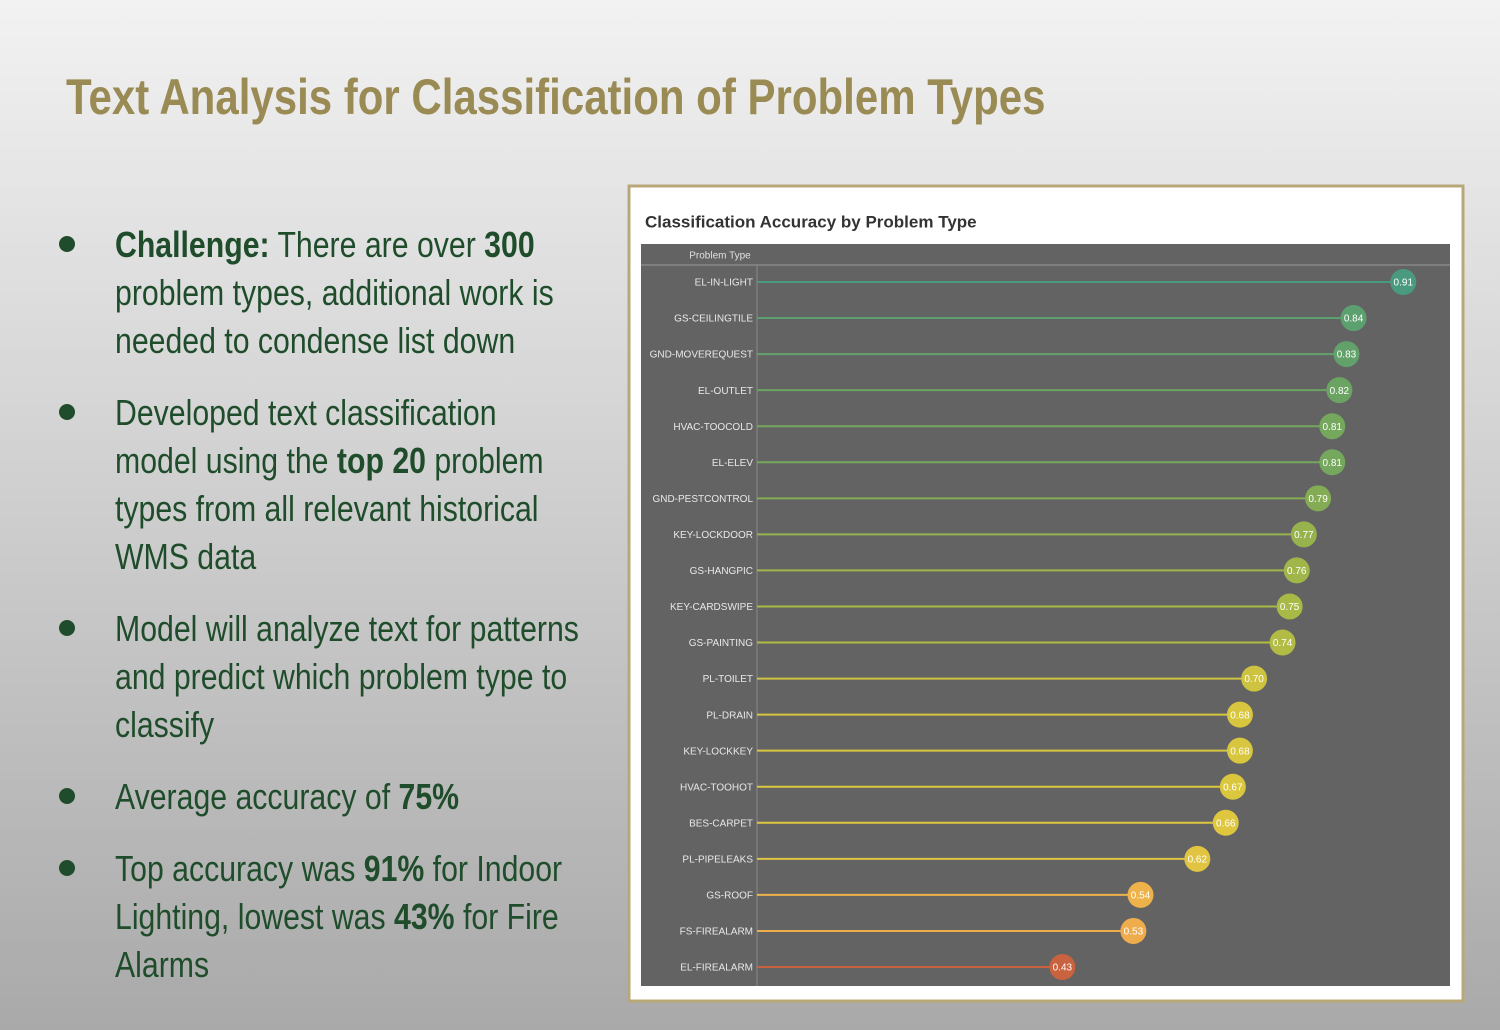  What do you see at coordinates (721, 571) in the screenshot?
I see `category-label: GS-HANGPIC` at bounding box center [721, 571].